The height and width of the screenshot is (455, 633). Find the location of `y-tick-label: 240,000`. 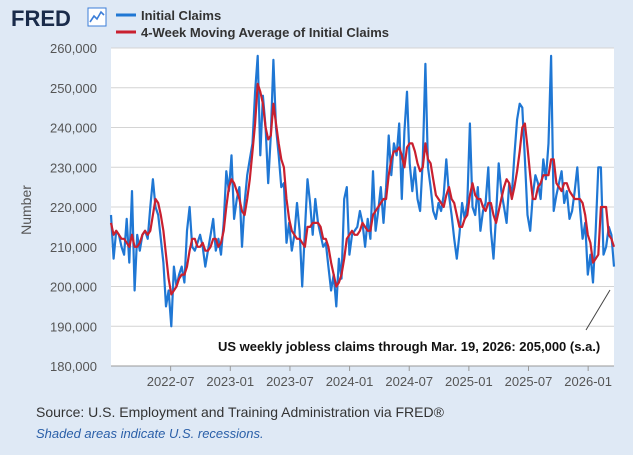

y-tick-label: 240,000 is located at coordinates (73, 128).